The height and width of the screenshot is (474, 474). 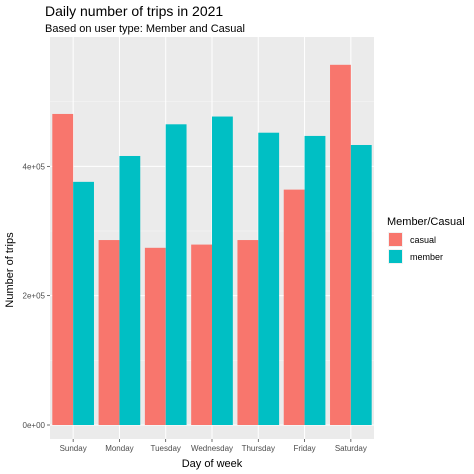 What do you see at coordinates (10, 270) in the screenshot?
I see `y-axis-title: Number of trips` at bounding box center [10, 270].